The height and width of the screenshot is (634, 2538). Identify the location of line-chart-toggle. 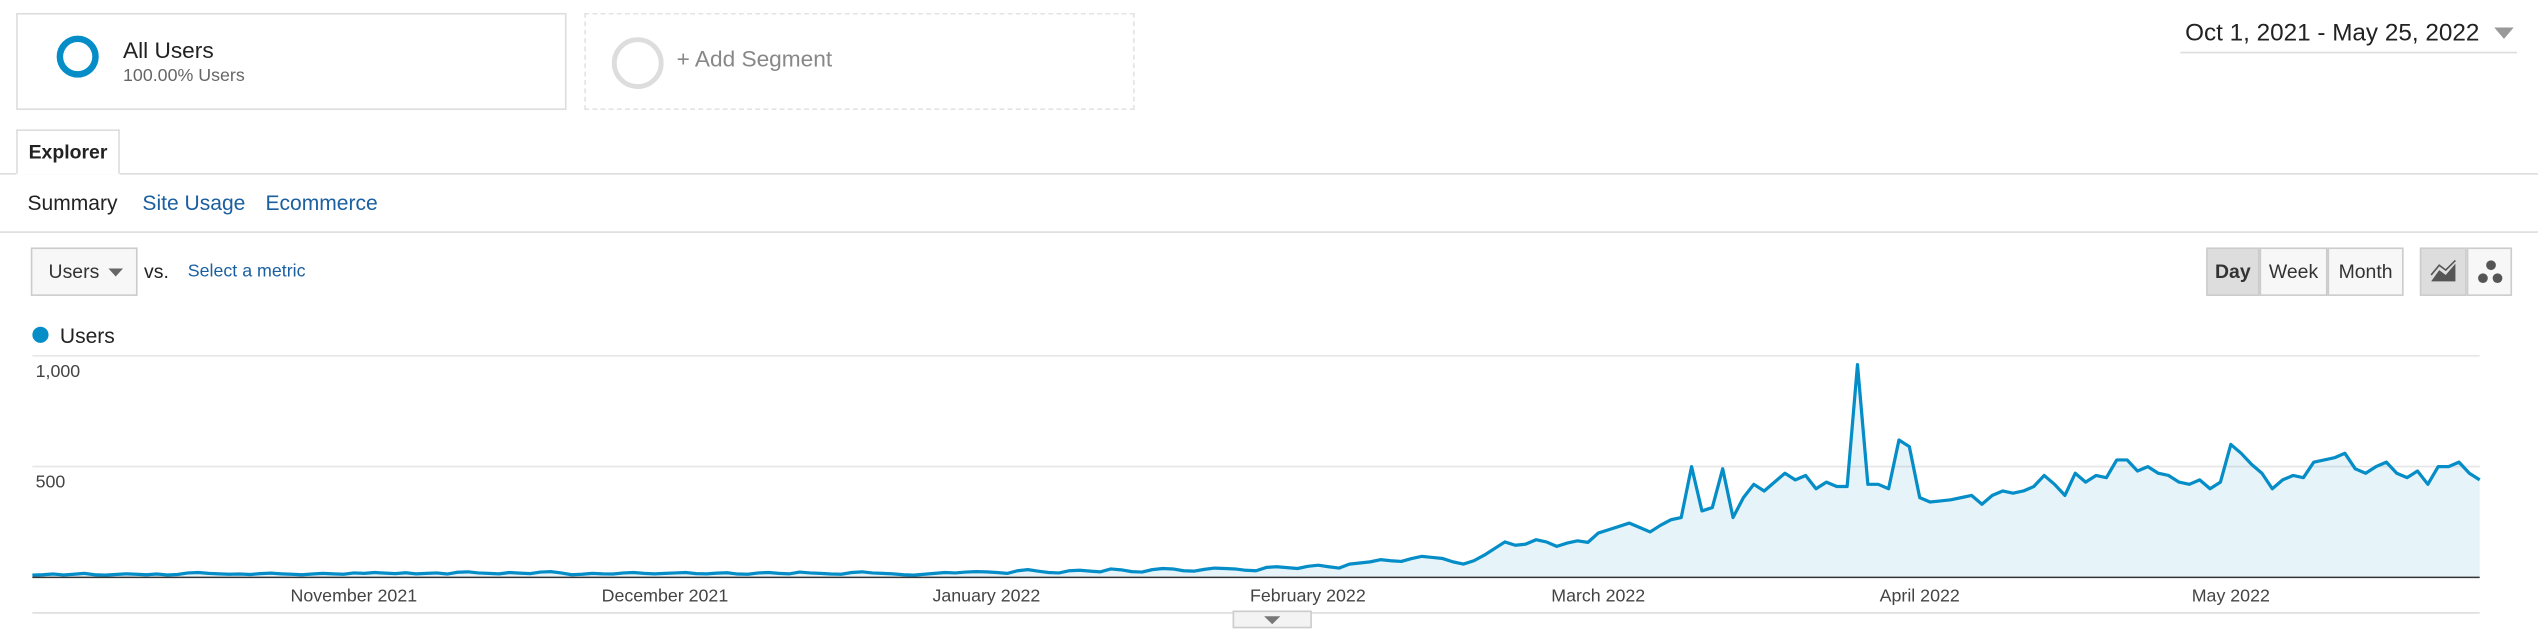
(2443, 271).